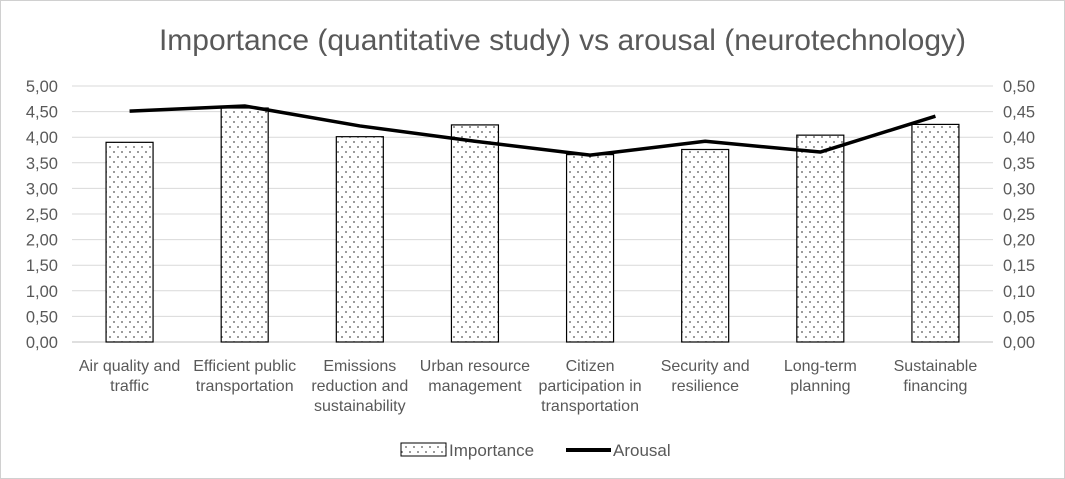 This screenshot has height=479, width=1065. What do you see at coordinates (129, 386) in the screenshot?
I see `category-label: traffic` at bounding box center [129, 386].